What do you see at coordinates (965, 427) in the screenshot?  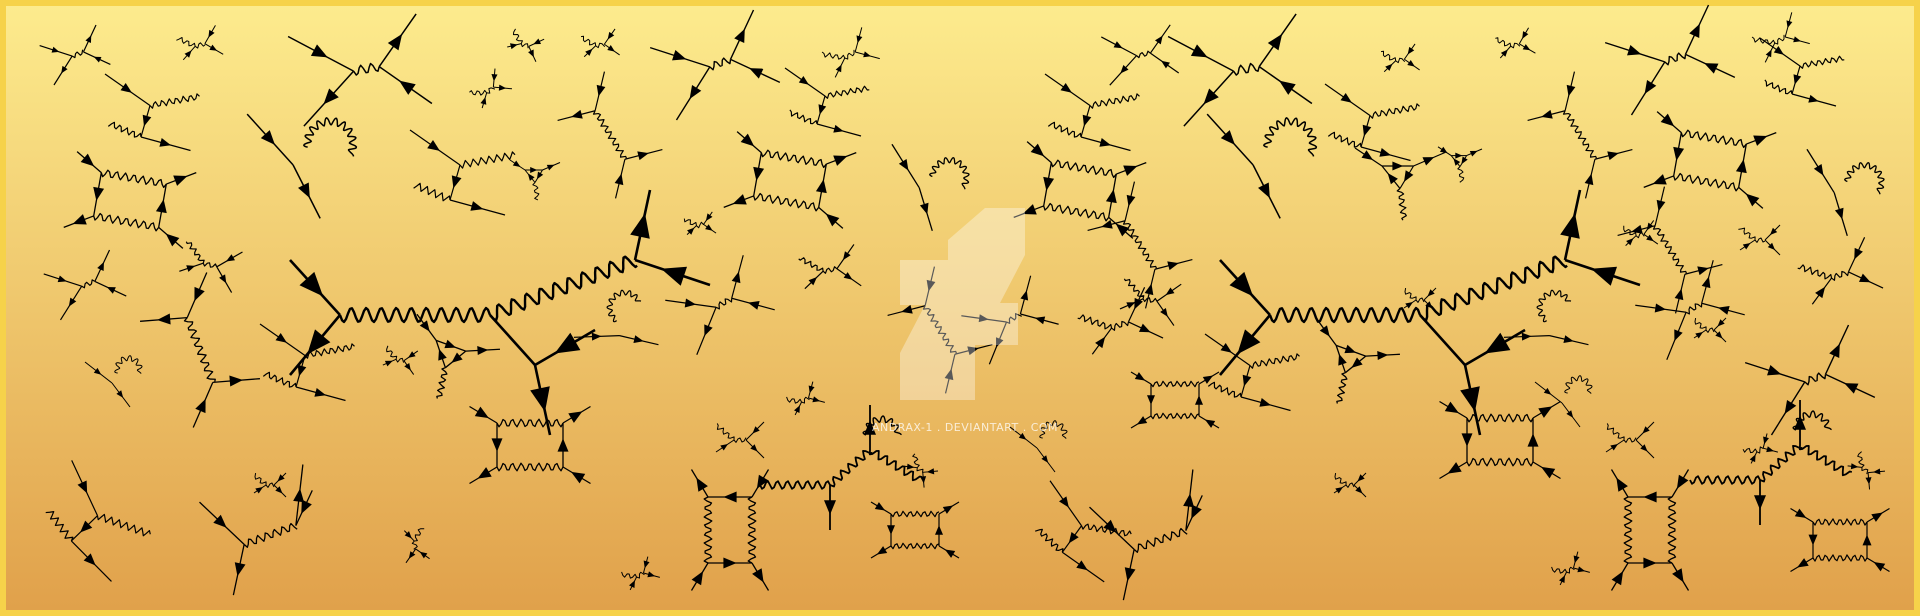 I see `watermark-text: ANDRAX-1 . DEVIANTART . COM` at bounding box center [965, 427].